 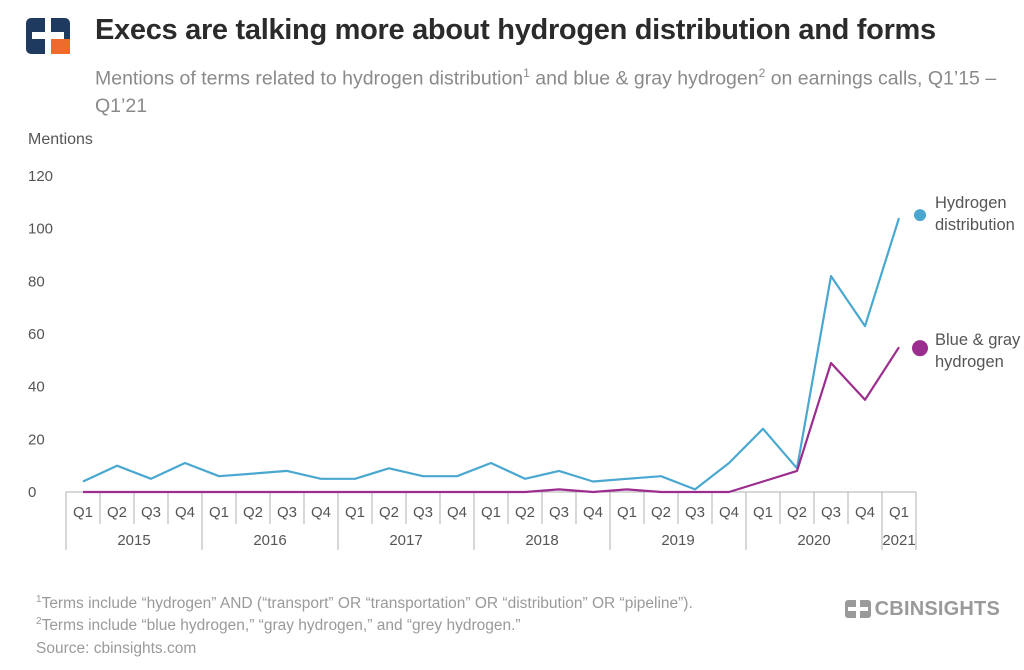 What do you see at coordinates (36, 334) in the screenshot?
I see `y-tick-label: 60` at bounding box center [36, 334].